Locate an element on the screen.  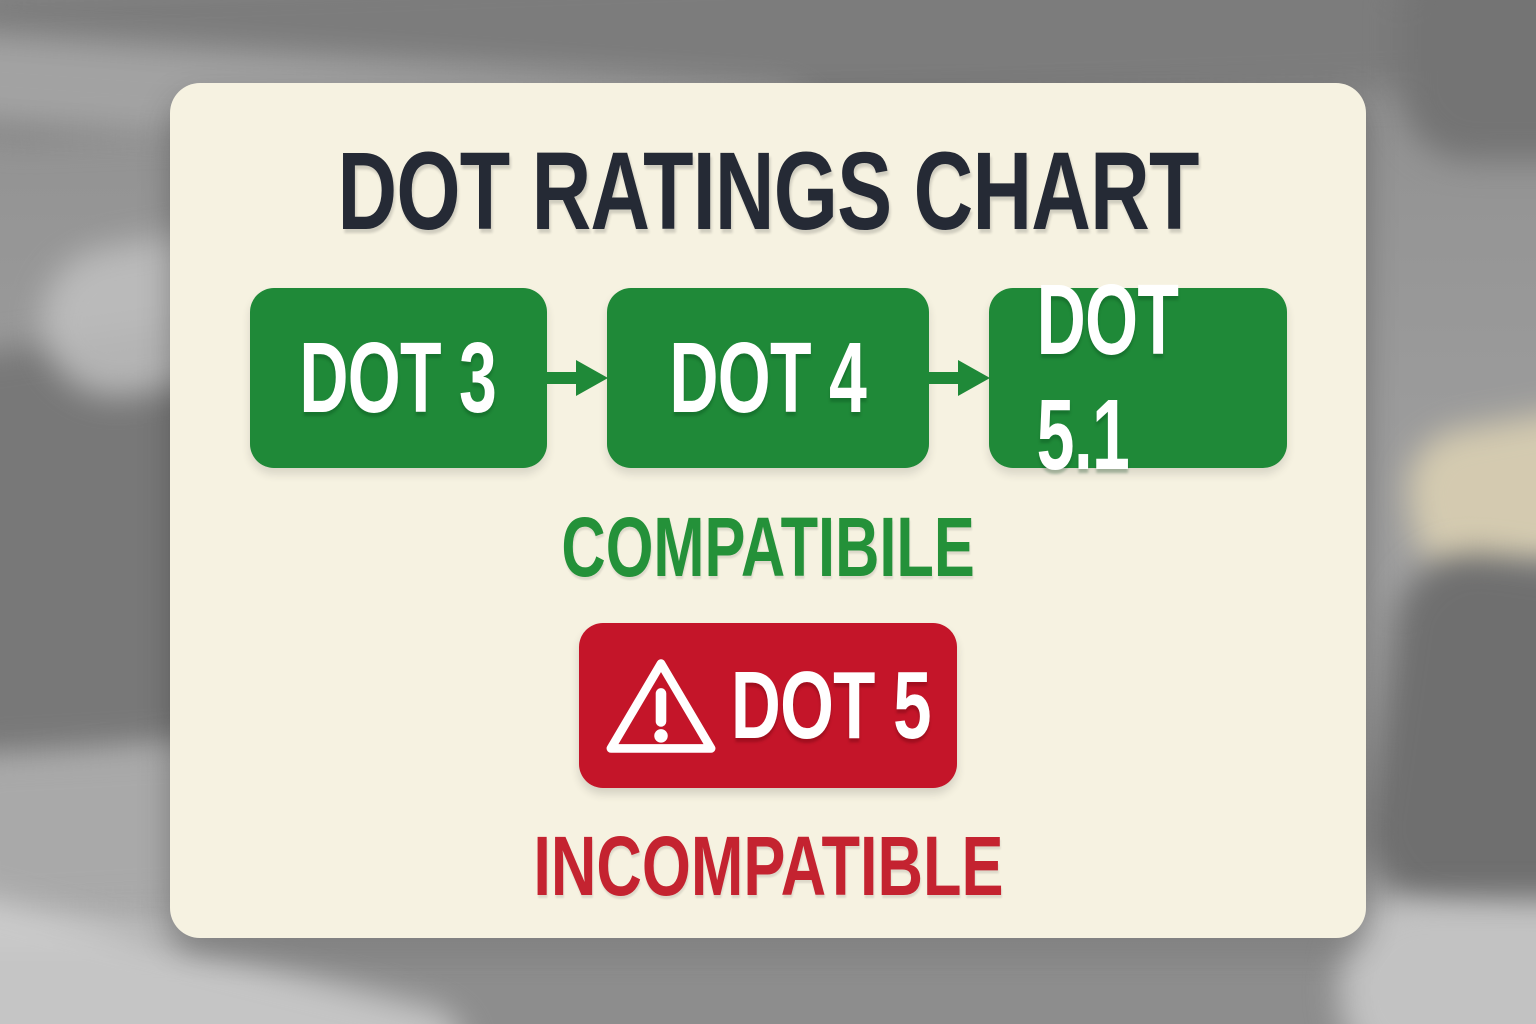
compatible-flow-row: DOT 3 DOT 4 DOT 5.1 is located at coordinates (768, 377).